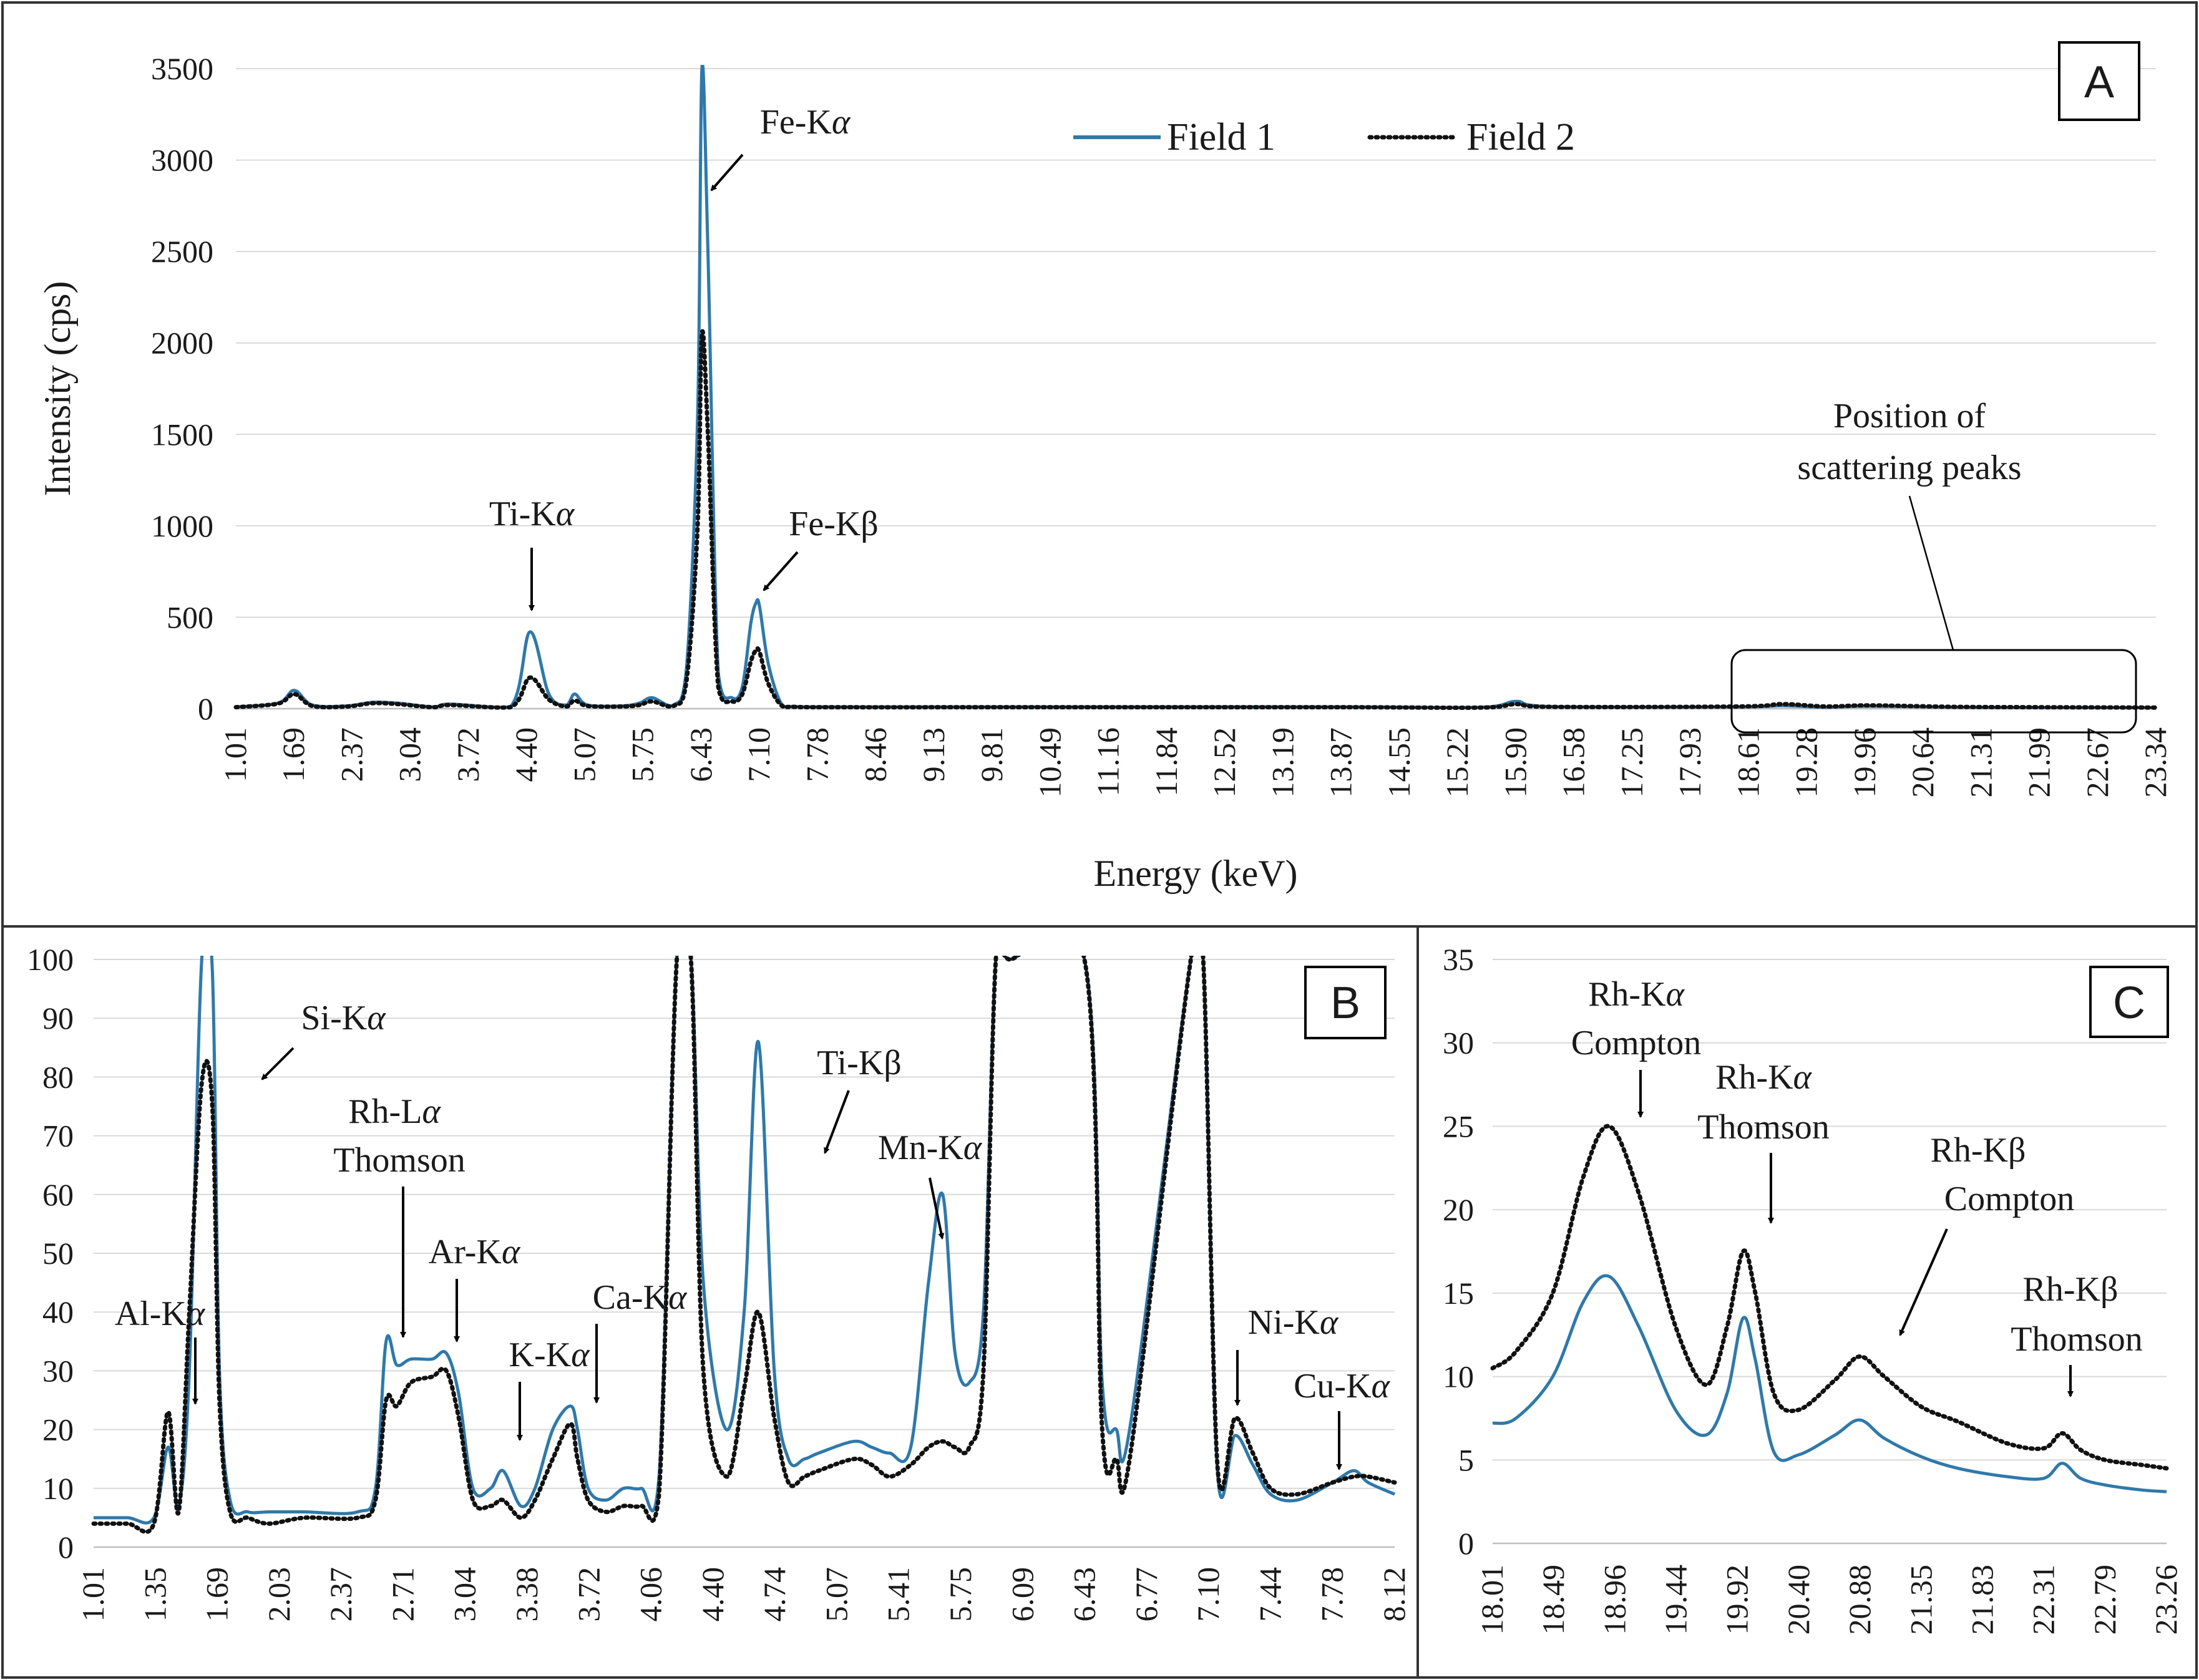  Describe the element at coordinates (1864, 763) in the screenshot. I see `x-tick-label: 19.96` at that location.